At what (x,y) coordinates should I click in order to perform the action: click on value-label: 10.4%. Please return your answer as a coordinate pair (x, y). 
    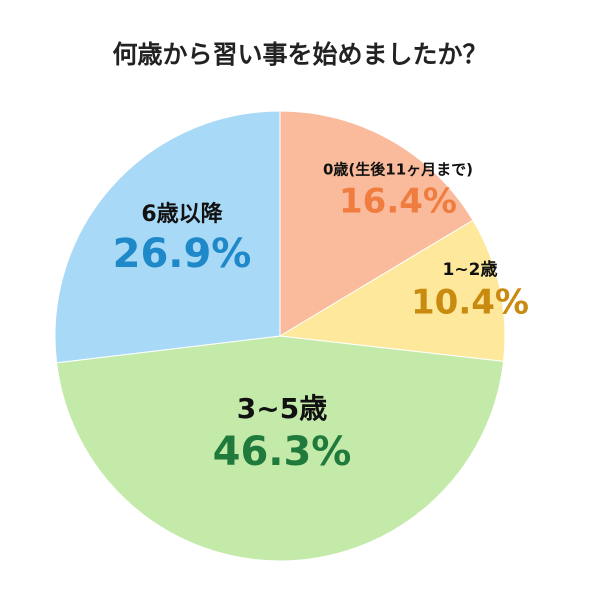
    Looking at the image, I should click on (470, 303).